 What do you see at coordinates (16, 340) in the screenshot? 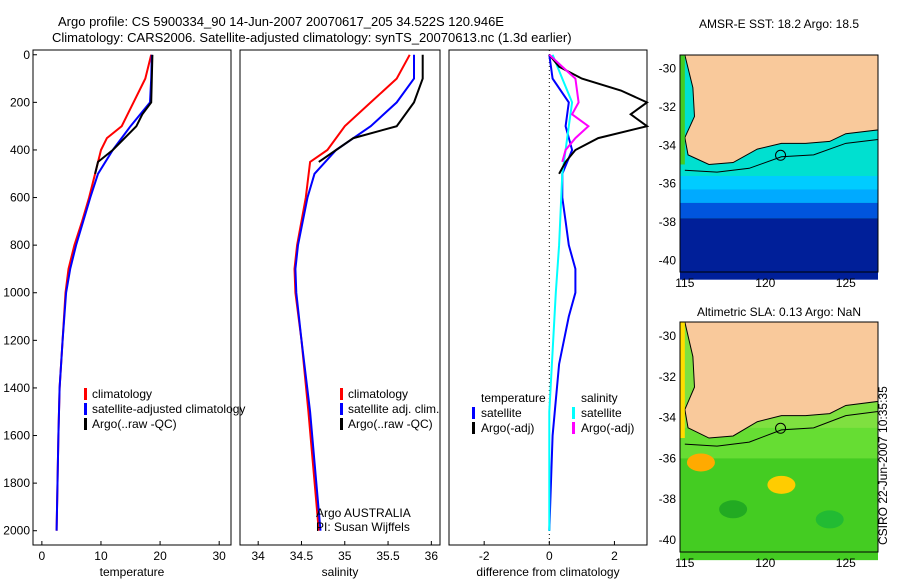
I see `y-tick-label: 1200` at bounding box center [16, 340].